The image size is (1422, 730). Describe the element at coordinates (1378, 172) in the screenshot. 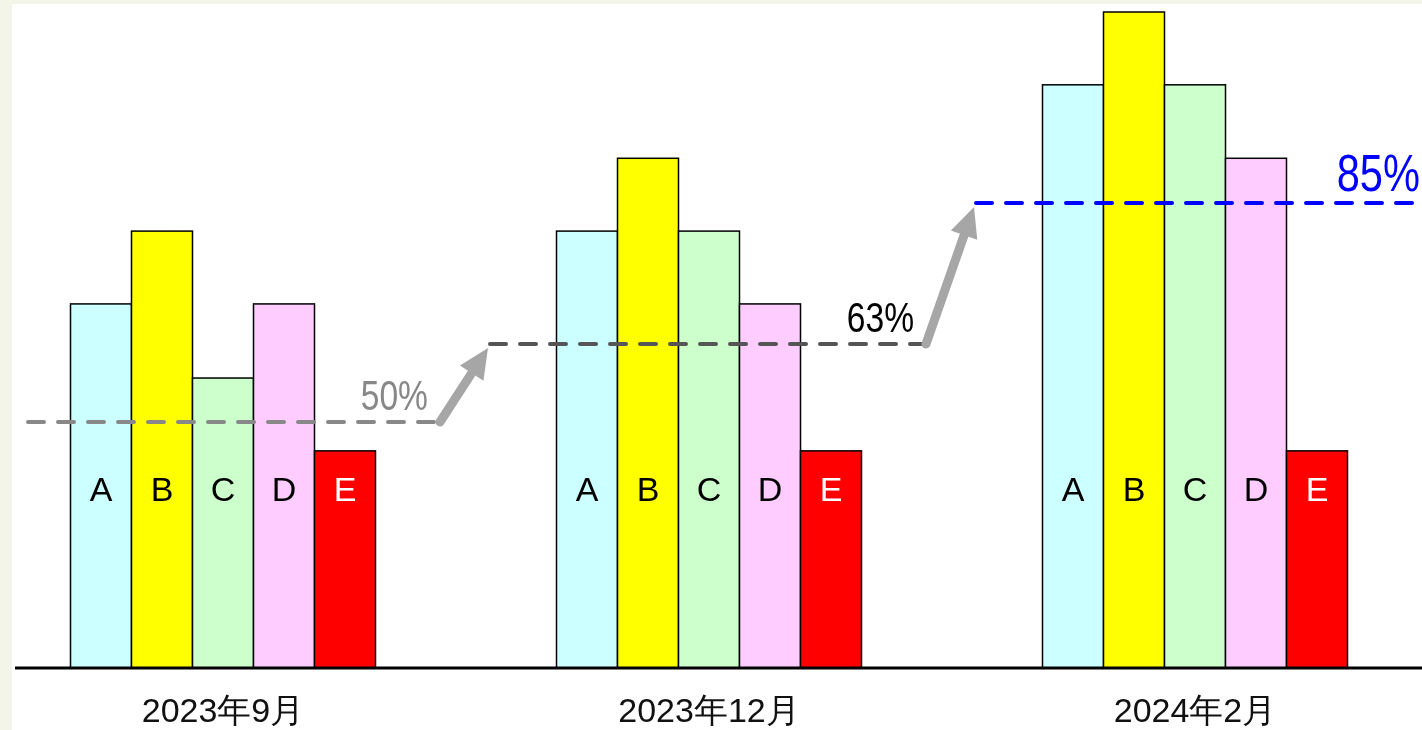

I see `annotation: 85%` at that location.